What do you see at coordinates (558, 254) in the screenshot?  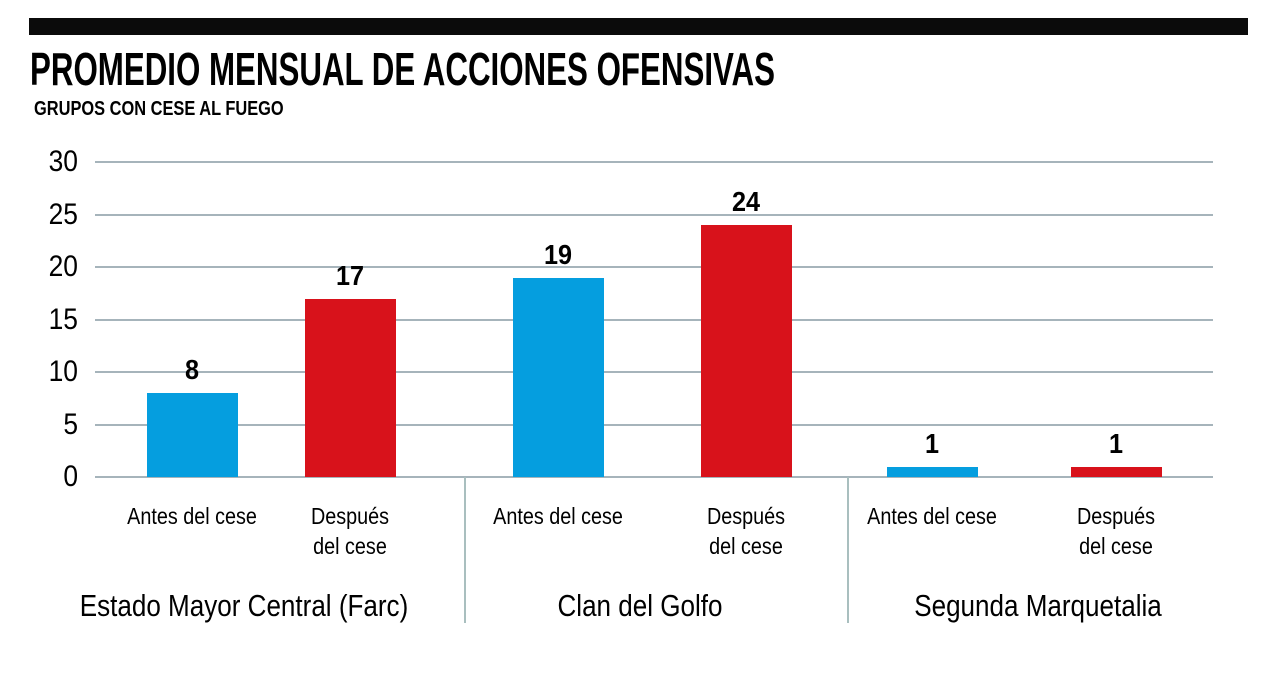 I see `bar-value-label: 19` at bounding box center [558, 254].